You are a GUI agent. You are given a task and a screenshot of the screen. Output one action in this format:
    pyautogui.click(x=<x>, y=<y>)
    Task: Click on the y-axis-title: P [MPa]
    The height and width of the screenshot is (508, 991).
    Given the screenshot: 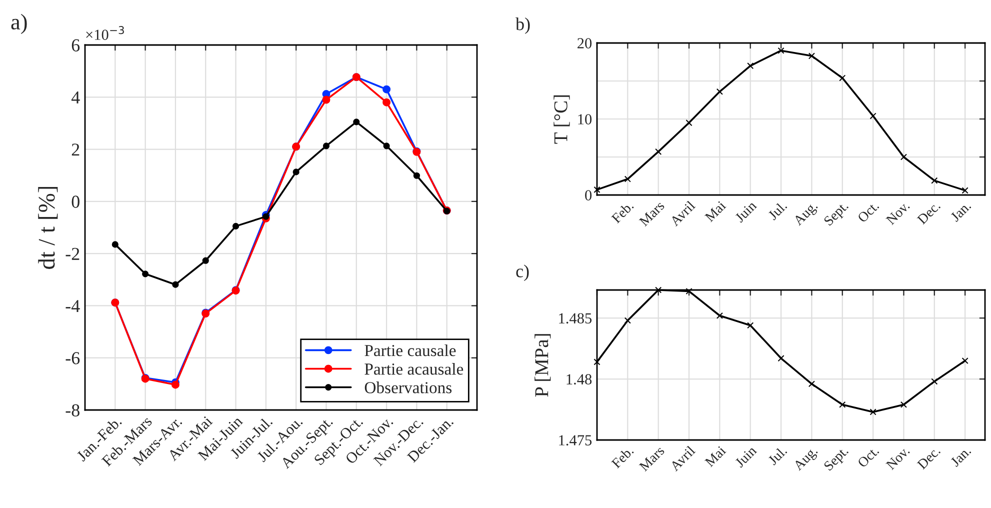 What is the action you would take?
    pyautogui.click(x=542, y=365)
    